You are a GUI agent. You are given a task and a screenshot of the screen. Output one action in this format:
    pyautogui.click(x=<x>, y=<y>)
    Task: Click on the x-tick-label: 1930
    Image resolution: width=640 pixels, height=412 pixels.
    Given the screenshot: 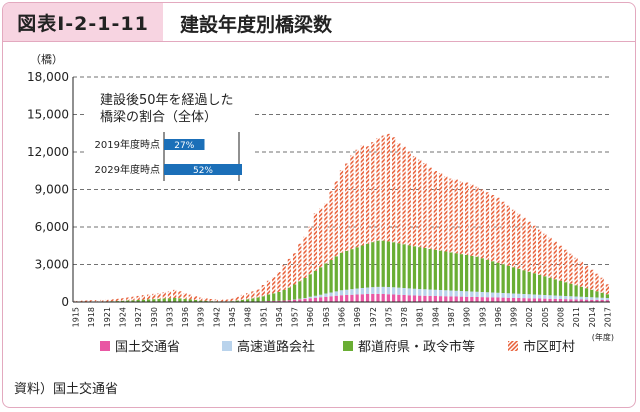 What is the action you would take?
    pyautogui.click(x=154, y=317)
    